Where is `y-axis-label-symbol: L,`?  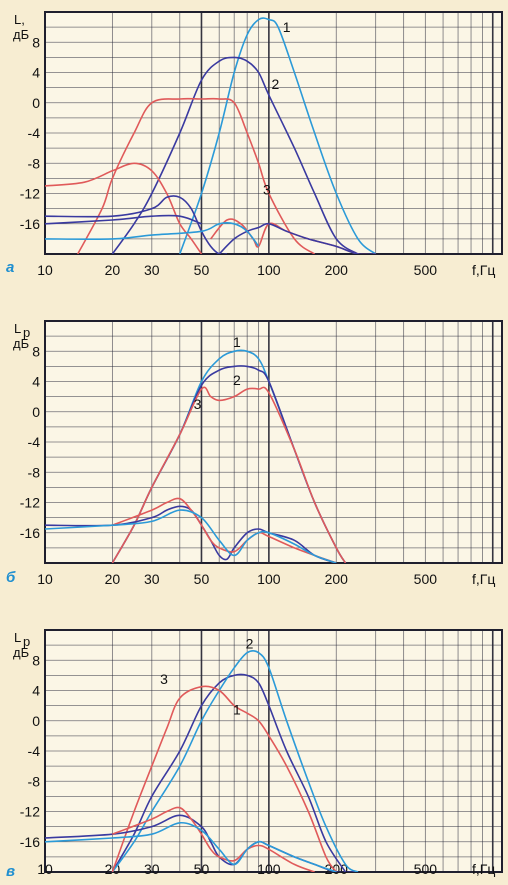
y-axis-label-symbol: L, is located at coordinates (19, 19).